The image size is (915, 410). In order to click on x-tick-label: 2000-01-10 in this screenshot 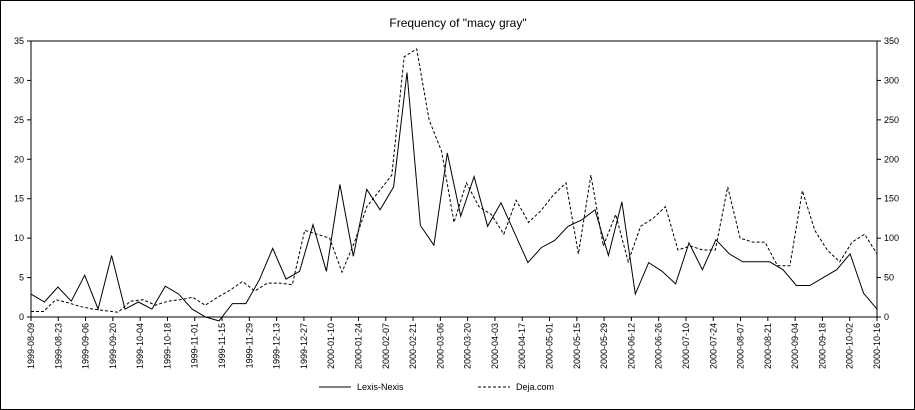, I will do `click(331, 346)`.